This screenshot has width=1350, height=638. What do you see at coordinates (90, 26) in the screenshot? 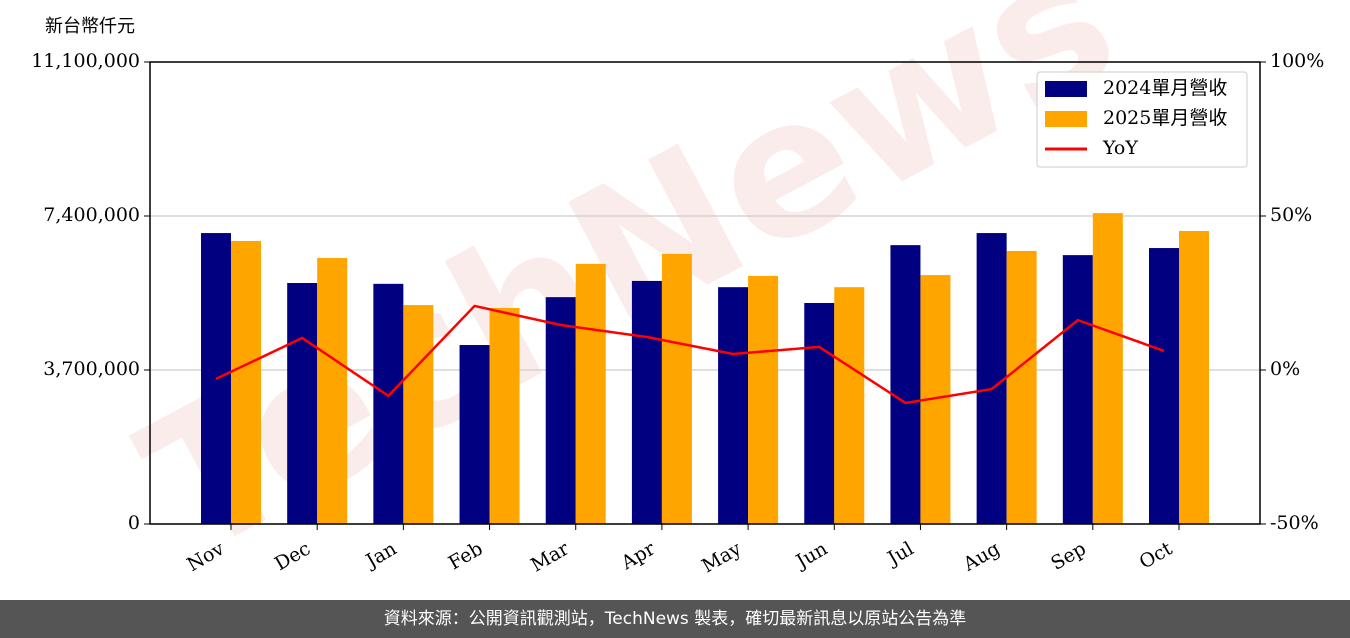
I see `unit-label: 新台幣仟元` at bounding box center [90, 26].